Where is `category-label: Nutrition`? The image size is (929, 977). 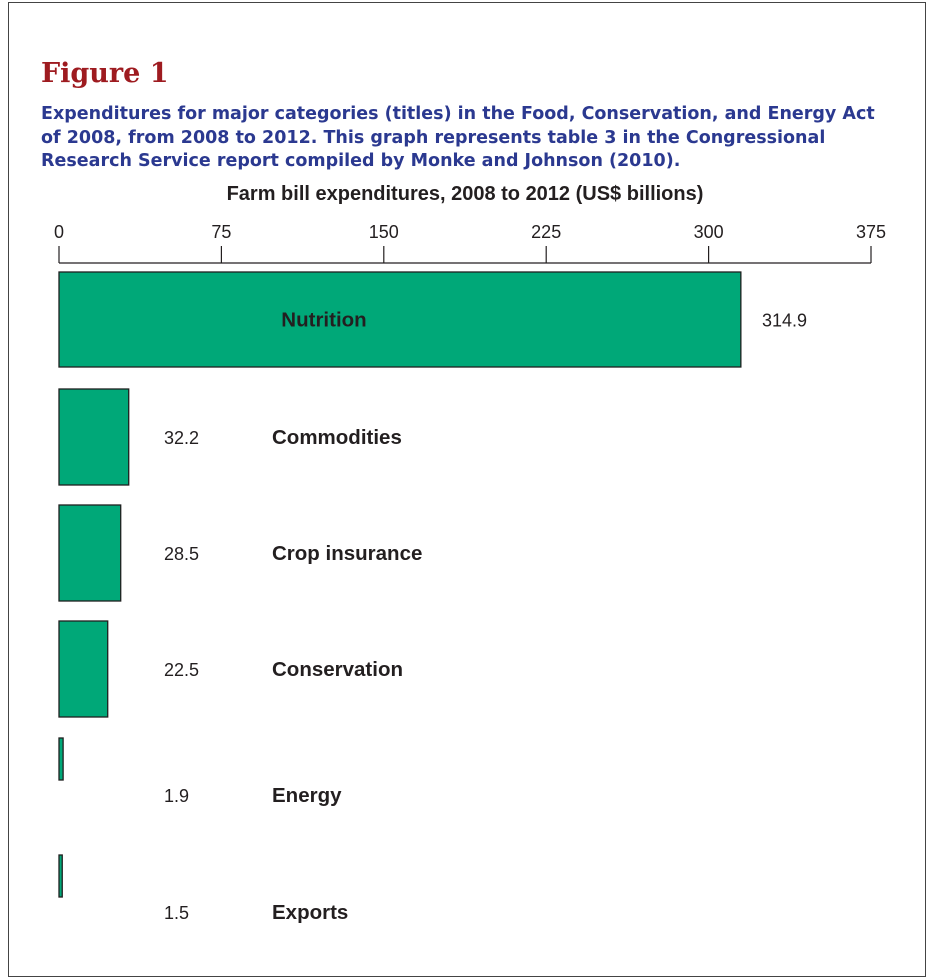
category-label: Nutrition is located at coordinates (323, 320).